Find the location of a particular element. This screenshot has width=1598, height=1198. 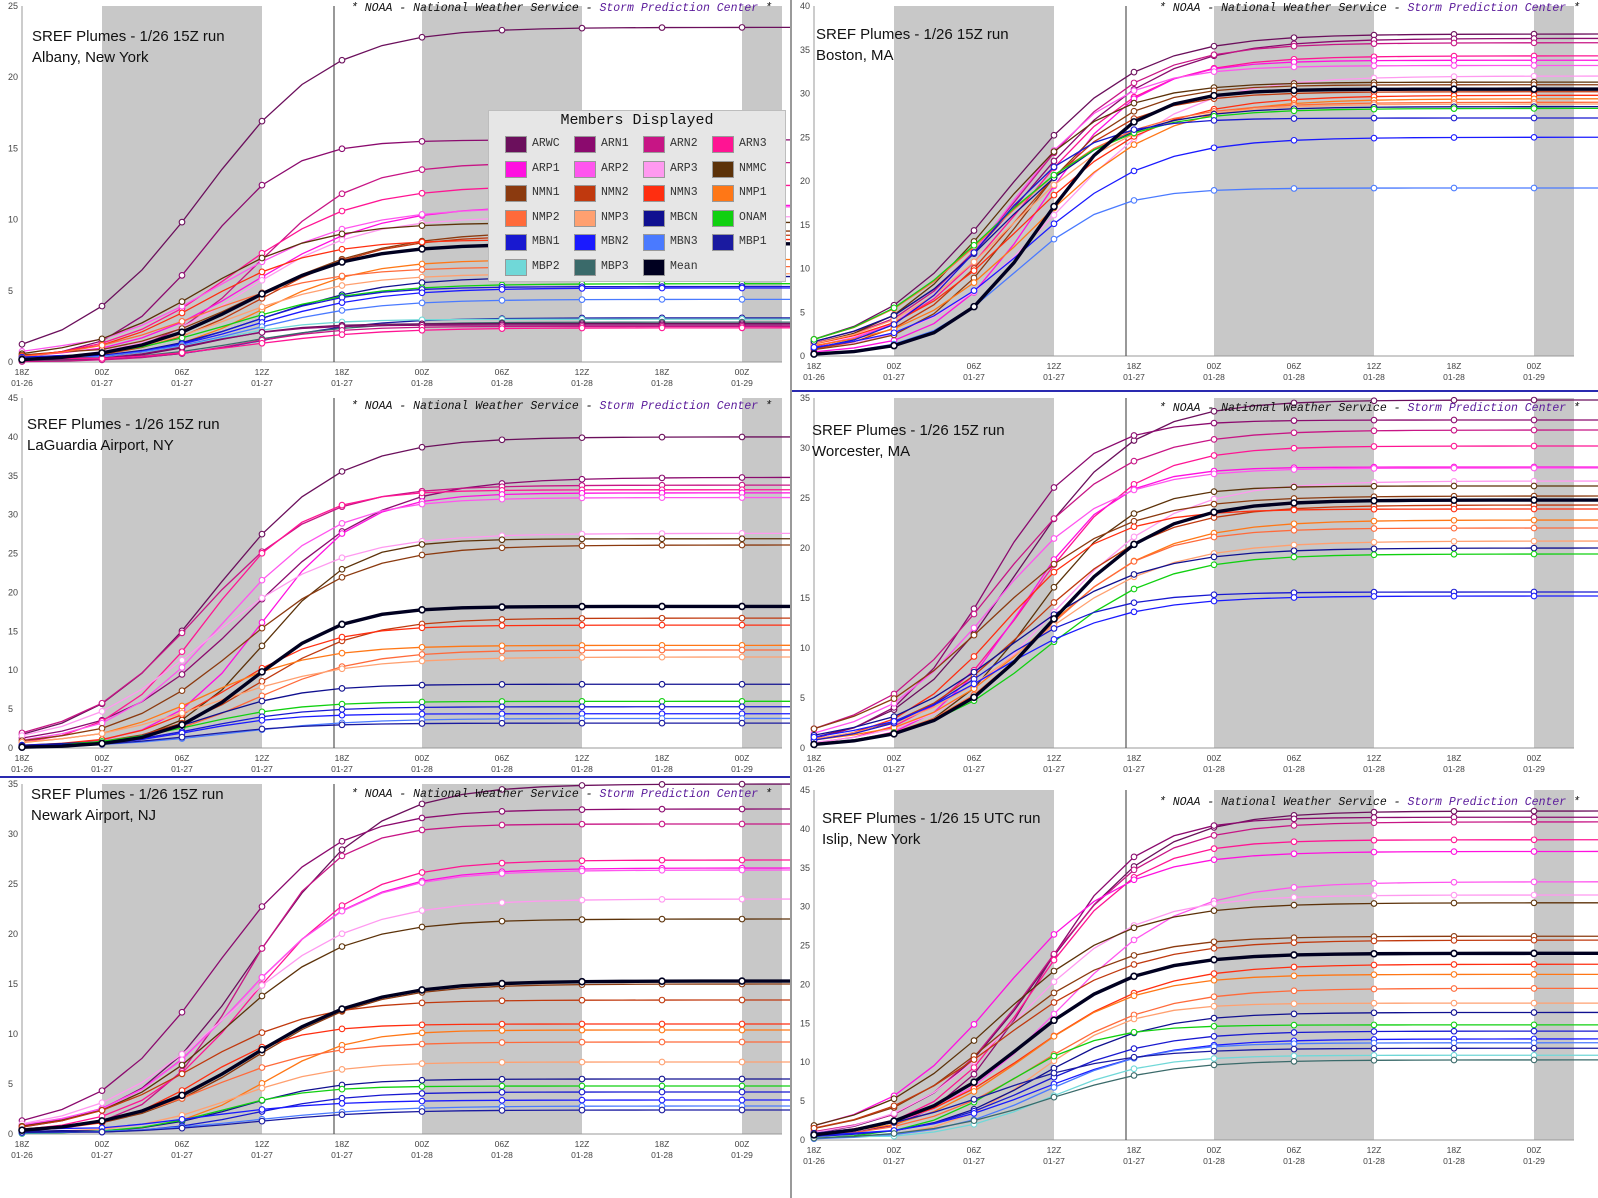

x-tick-label: 06Z is located at coordinates (1294, 366).